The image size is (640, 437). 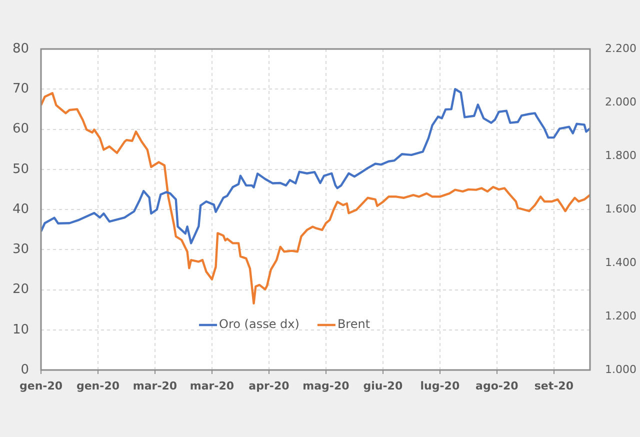 I want to click on y-tick-label: 40, so click(x=20, y=209).